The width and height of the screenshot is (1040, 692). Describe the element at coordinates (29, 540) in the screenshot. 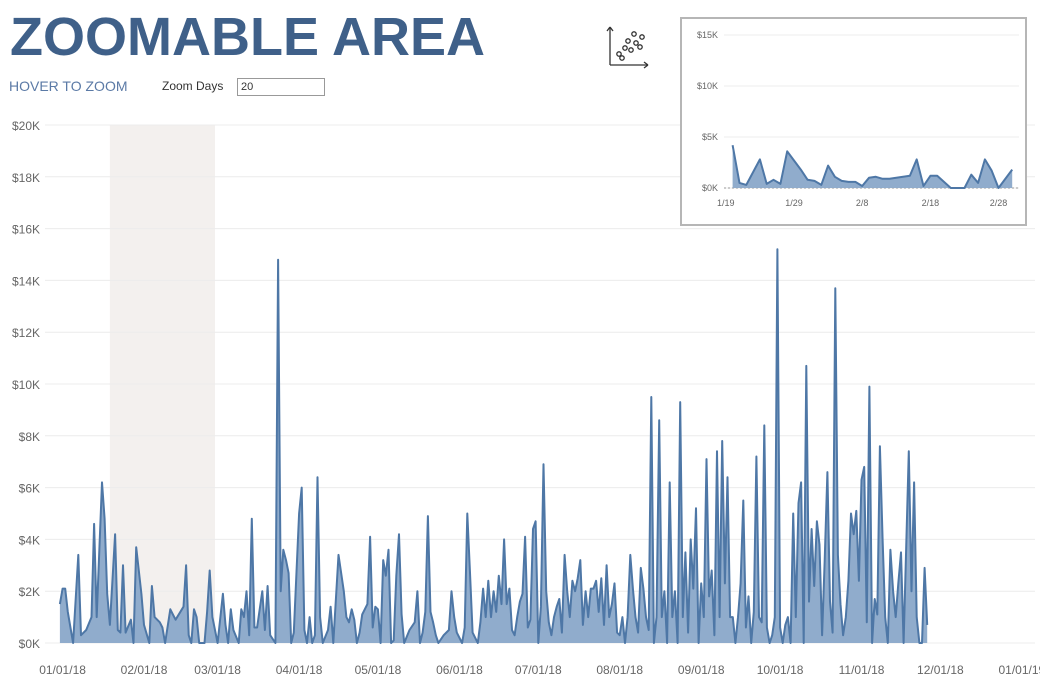

I see `y-tick-label: $4K` at that location.